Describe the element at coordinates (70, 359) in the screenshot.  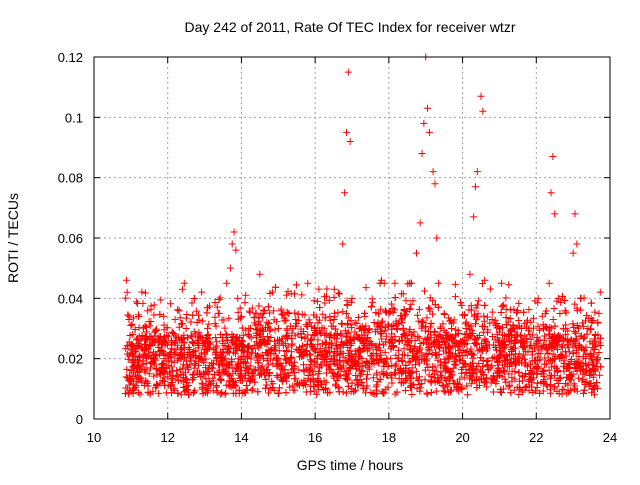
I see `y-tick-label: 0.02` at that location.